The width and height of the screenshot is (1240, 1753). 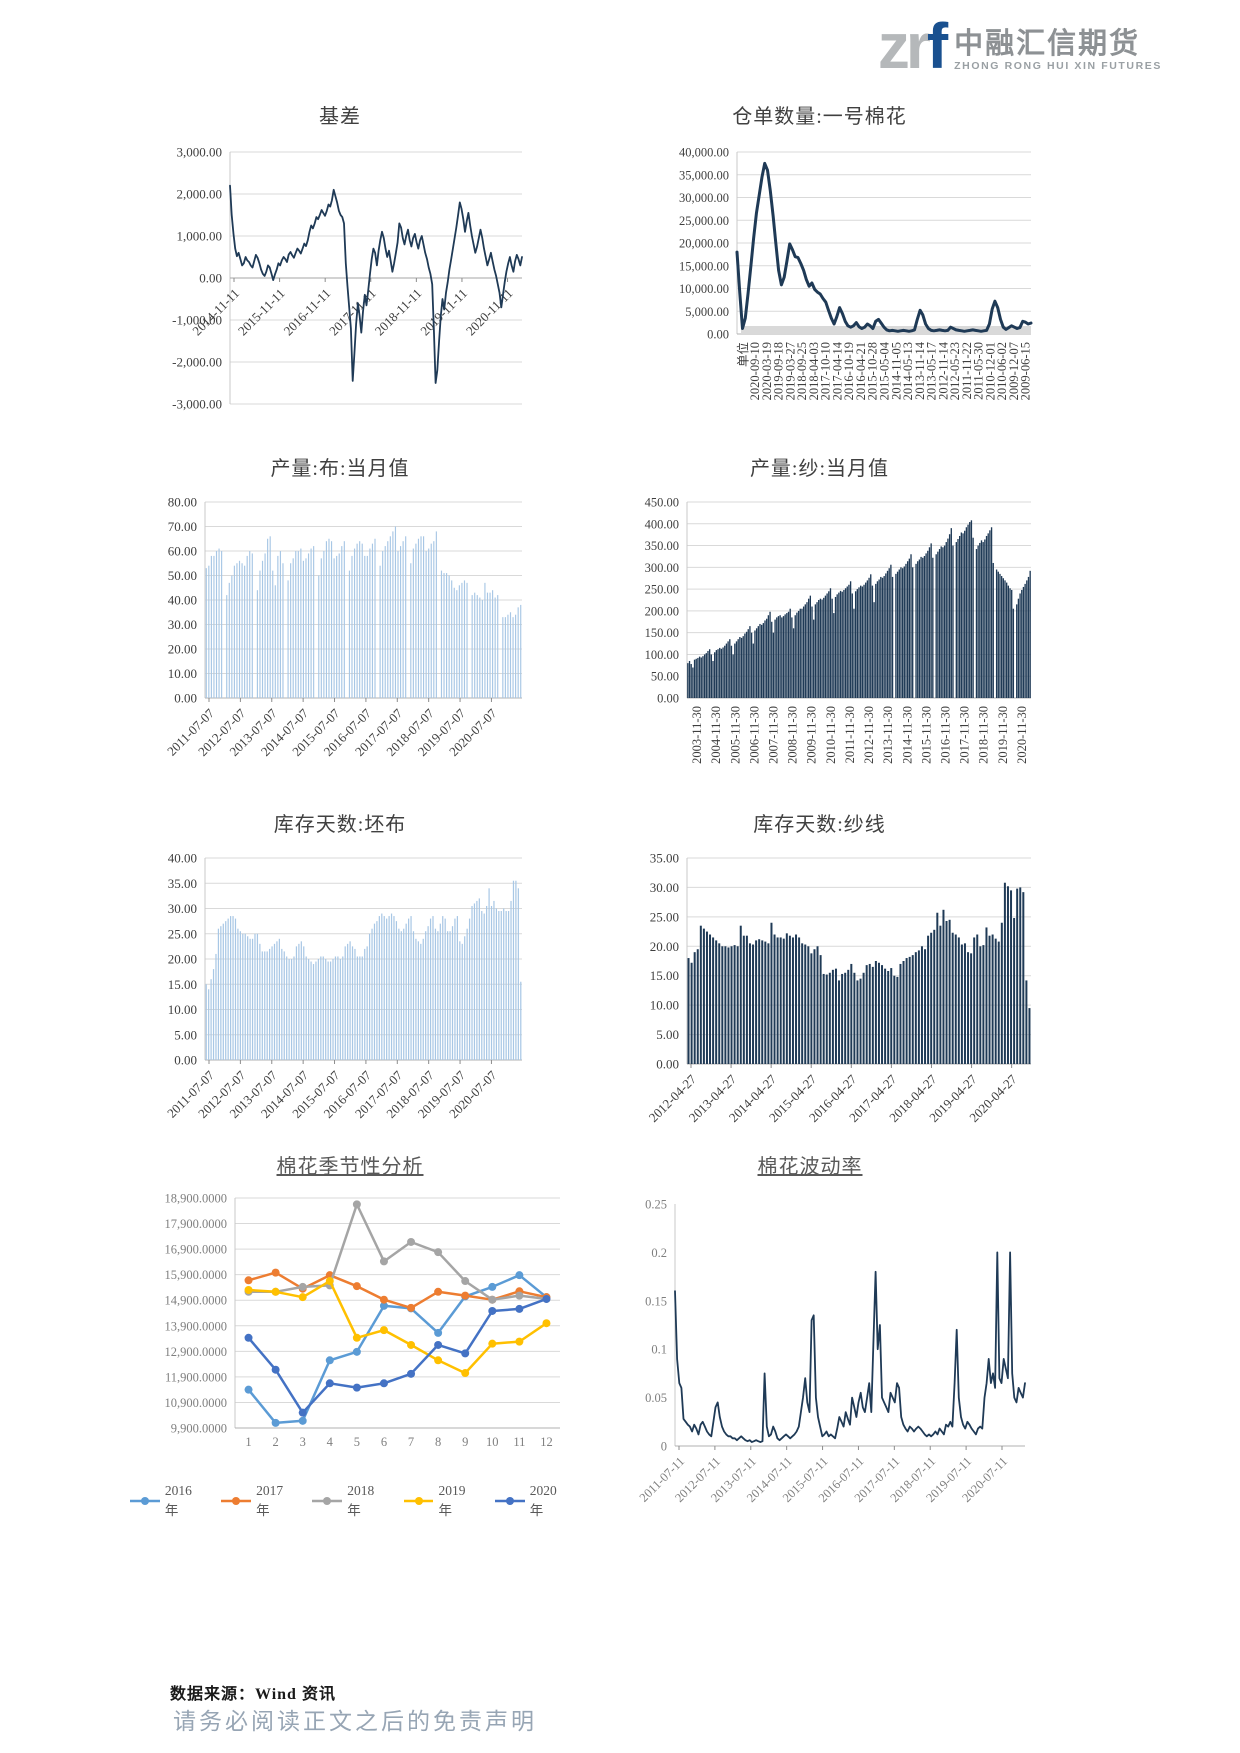 What do you see at coordinates (352, 312) in the screenshot?
I see `svg-text: 2017-11-11` at bounding box center [352, 312].